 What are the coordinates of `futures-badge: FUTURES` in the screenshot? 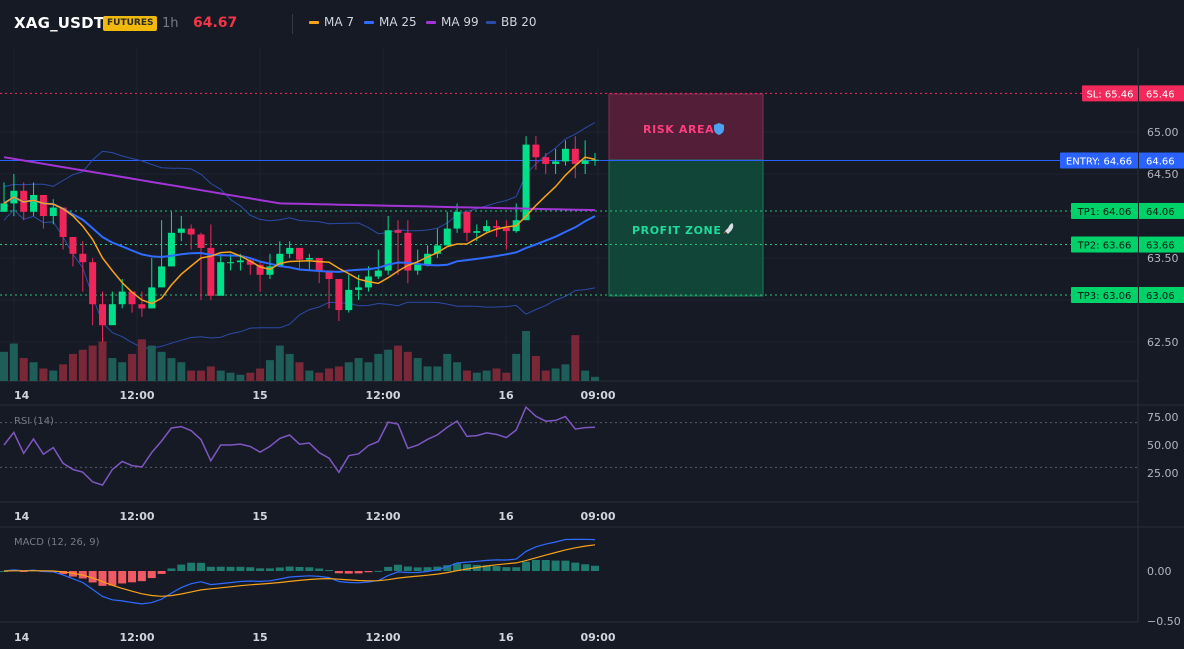 It's located at (130, 23).